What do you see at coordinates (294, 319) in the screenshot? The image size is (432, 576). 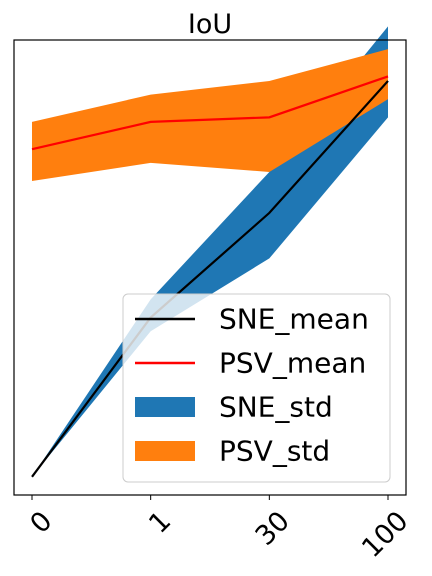 I see `legend-label-sne-mean: SNE_mean` at bounding box center [294, 319].